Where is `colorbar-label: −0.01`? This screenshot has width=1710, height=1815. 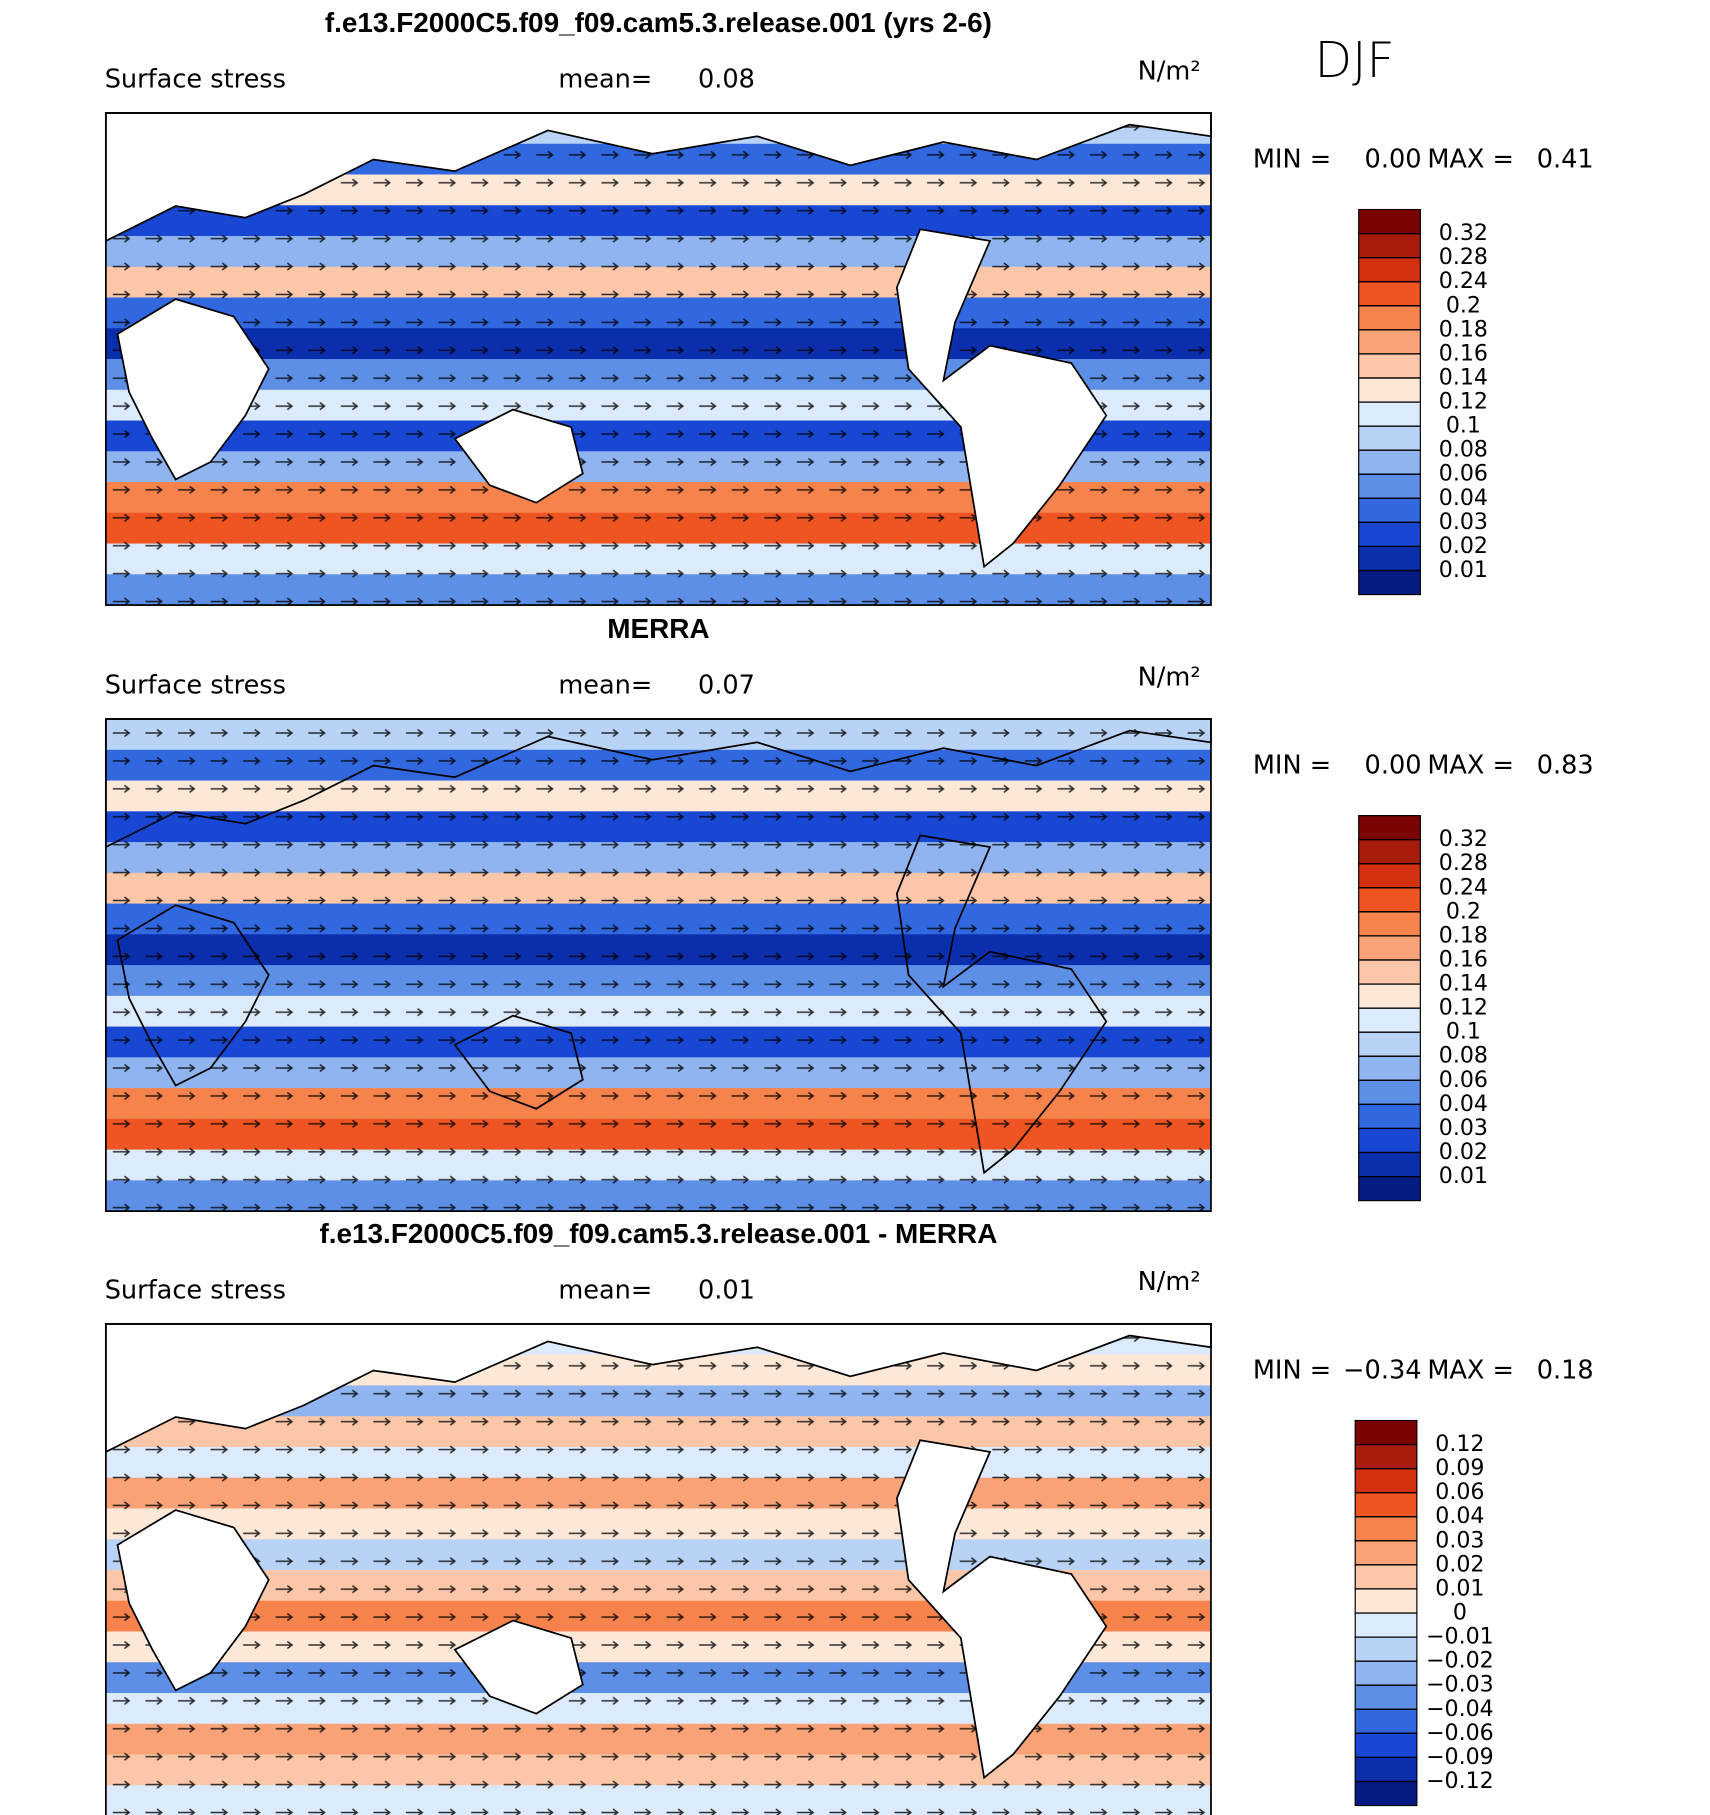
colorbar-label: −0.01 is located at coordinates (1460, 1637).